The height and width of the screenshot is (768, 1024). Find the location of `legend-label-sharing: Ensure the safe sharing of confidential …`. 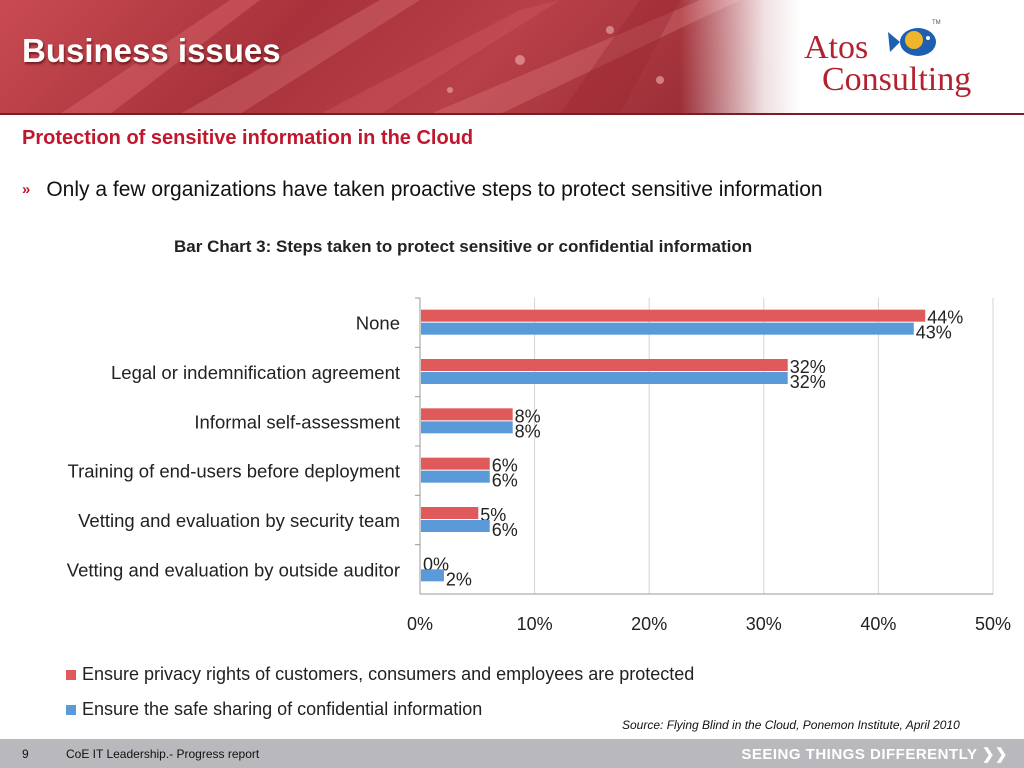

legend-label-sharing: Ensure the safe sharing of confidential … is located at coordinates (282, 709).